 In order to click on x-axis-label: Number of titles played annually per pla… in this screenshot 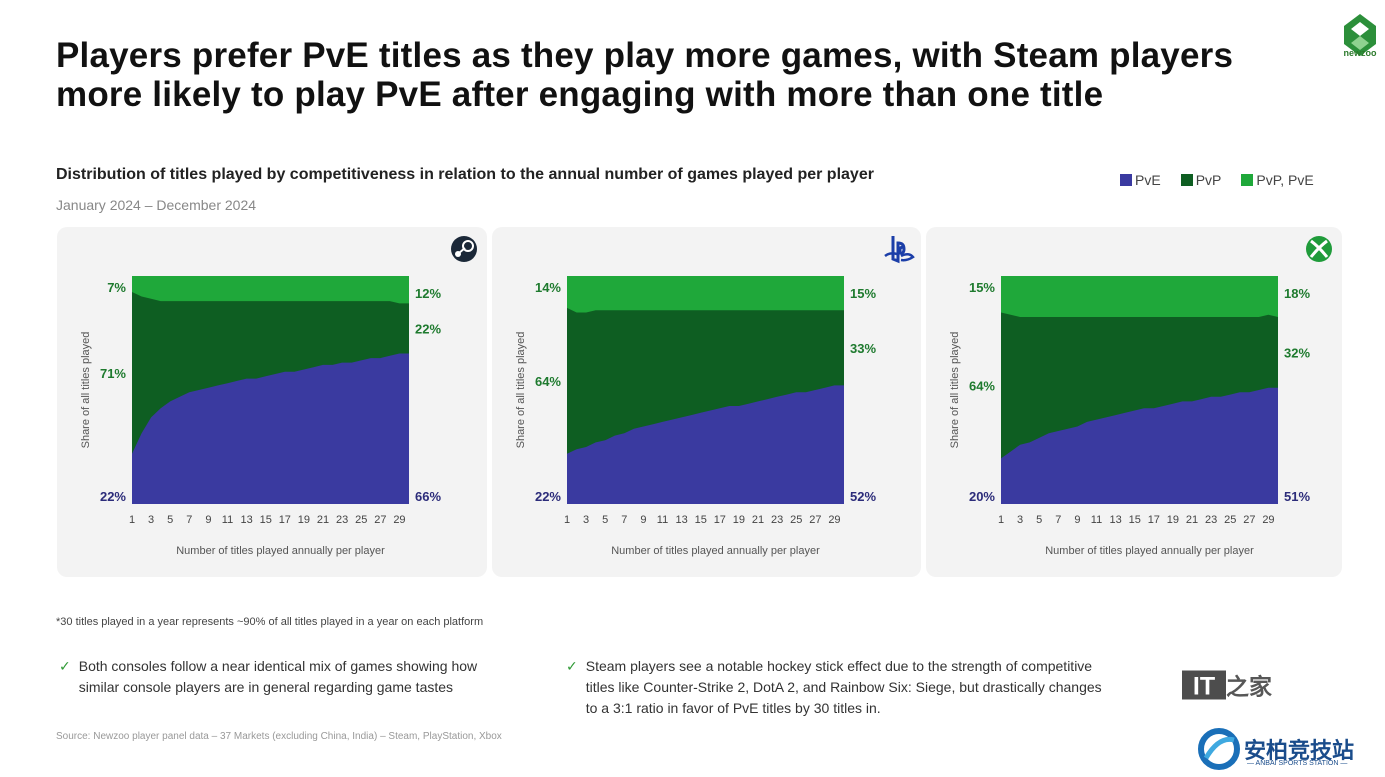, I will do `click(280, 551)`.